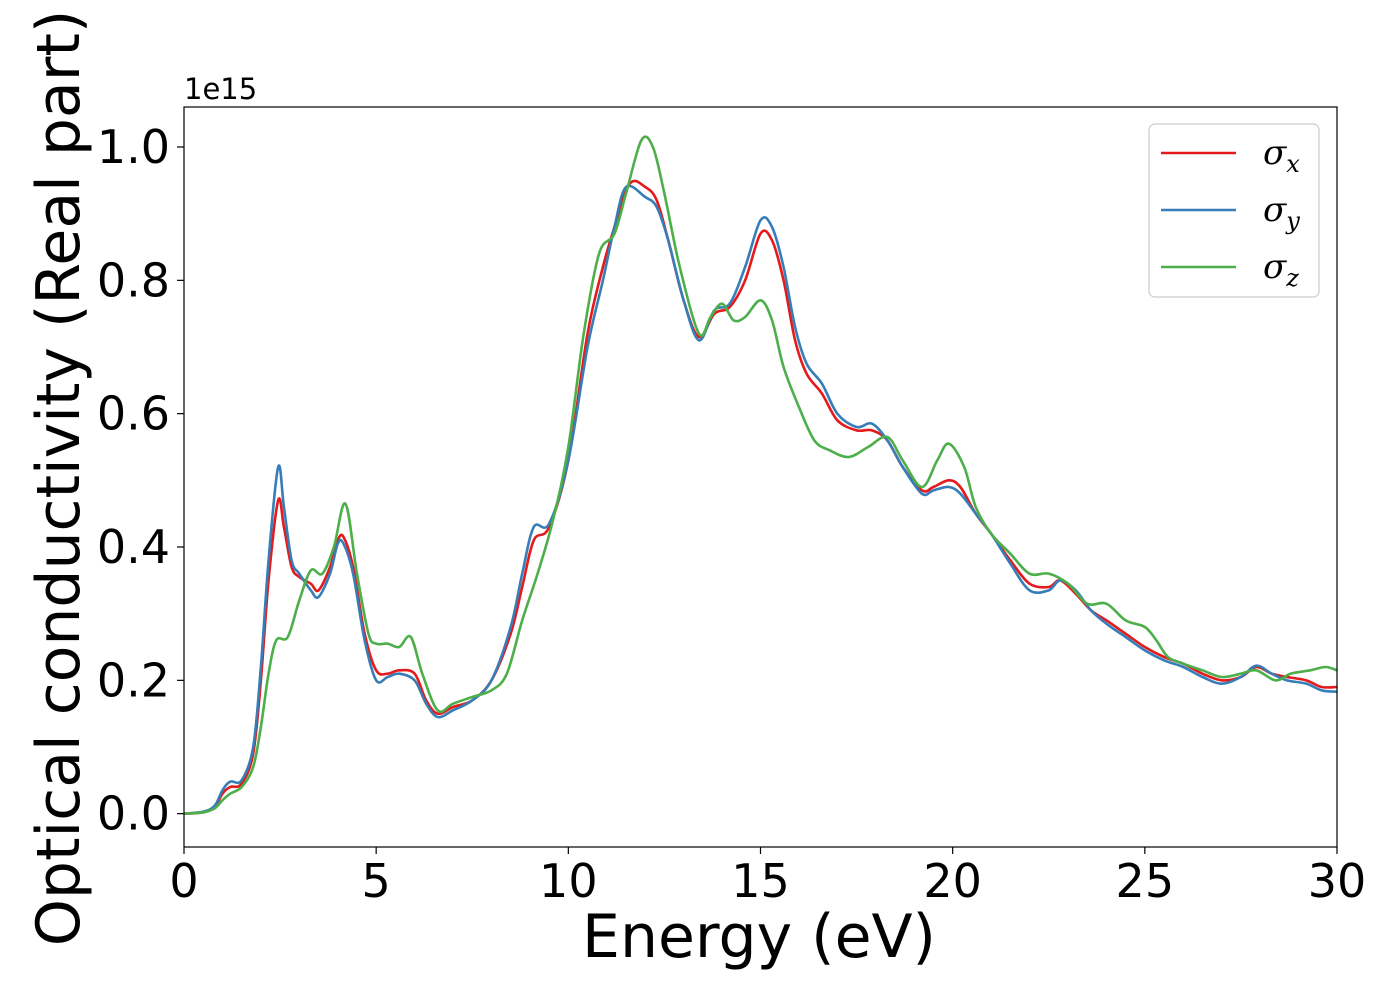 This screenshot has height=1000, width=1400. Describe the element at coordinates (760, 881) in the screenshot. I see `x-tick-label: 15` at that location.